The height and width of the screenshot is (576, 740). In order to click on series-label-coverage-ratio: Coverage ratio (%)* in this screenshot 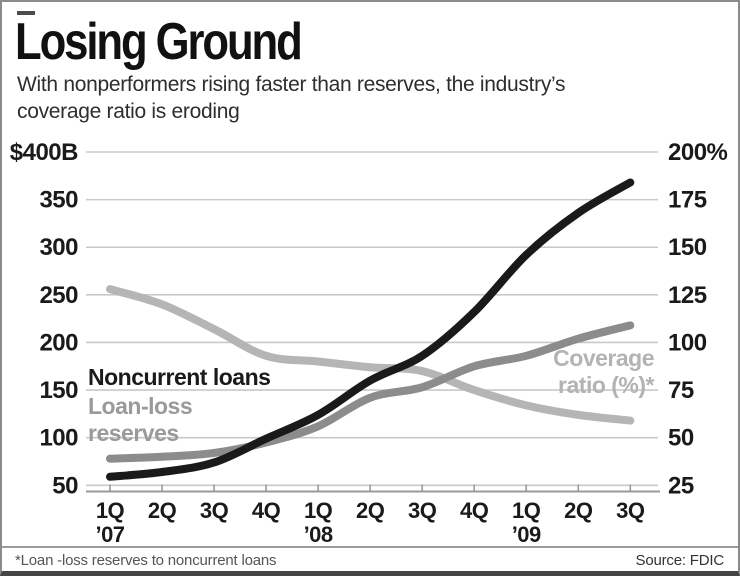, I will do `click(603, 371)`.